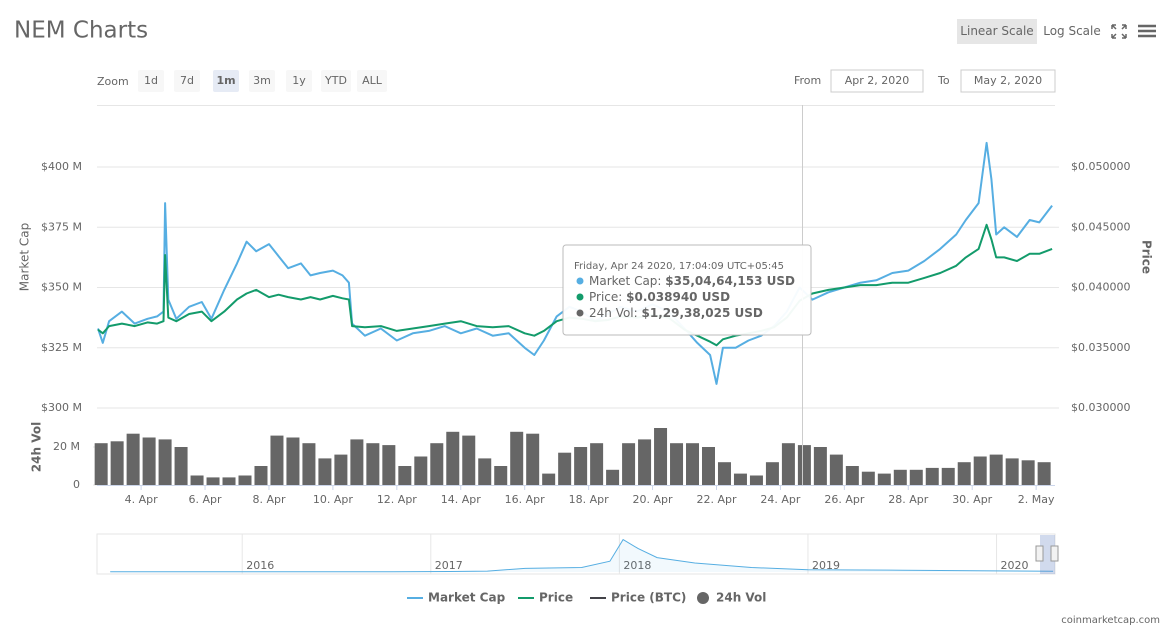 The image size is (1173, 636). I want to click on tooltip-row-label: 24h Vol:, so click(613, 313).